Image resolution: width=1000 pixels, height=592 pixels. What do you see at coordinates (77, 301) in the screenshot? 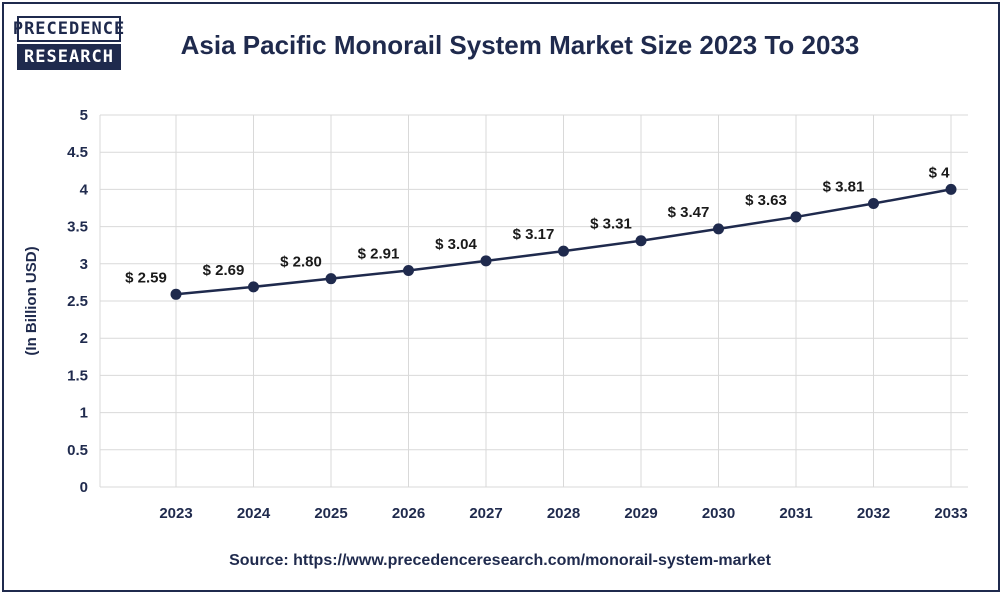
I see `y-tick-label: 2.5` at bounding box center [77, 301].